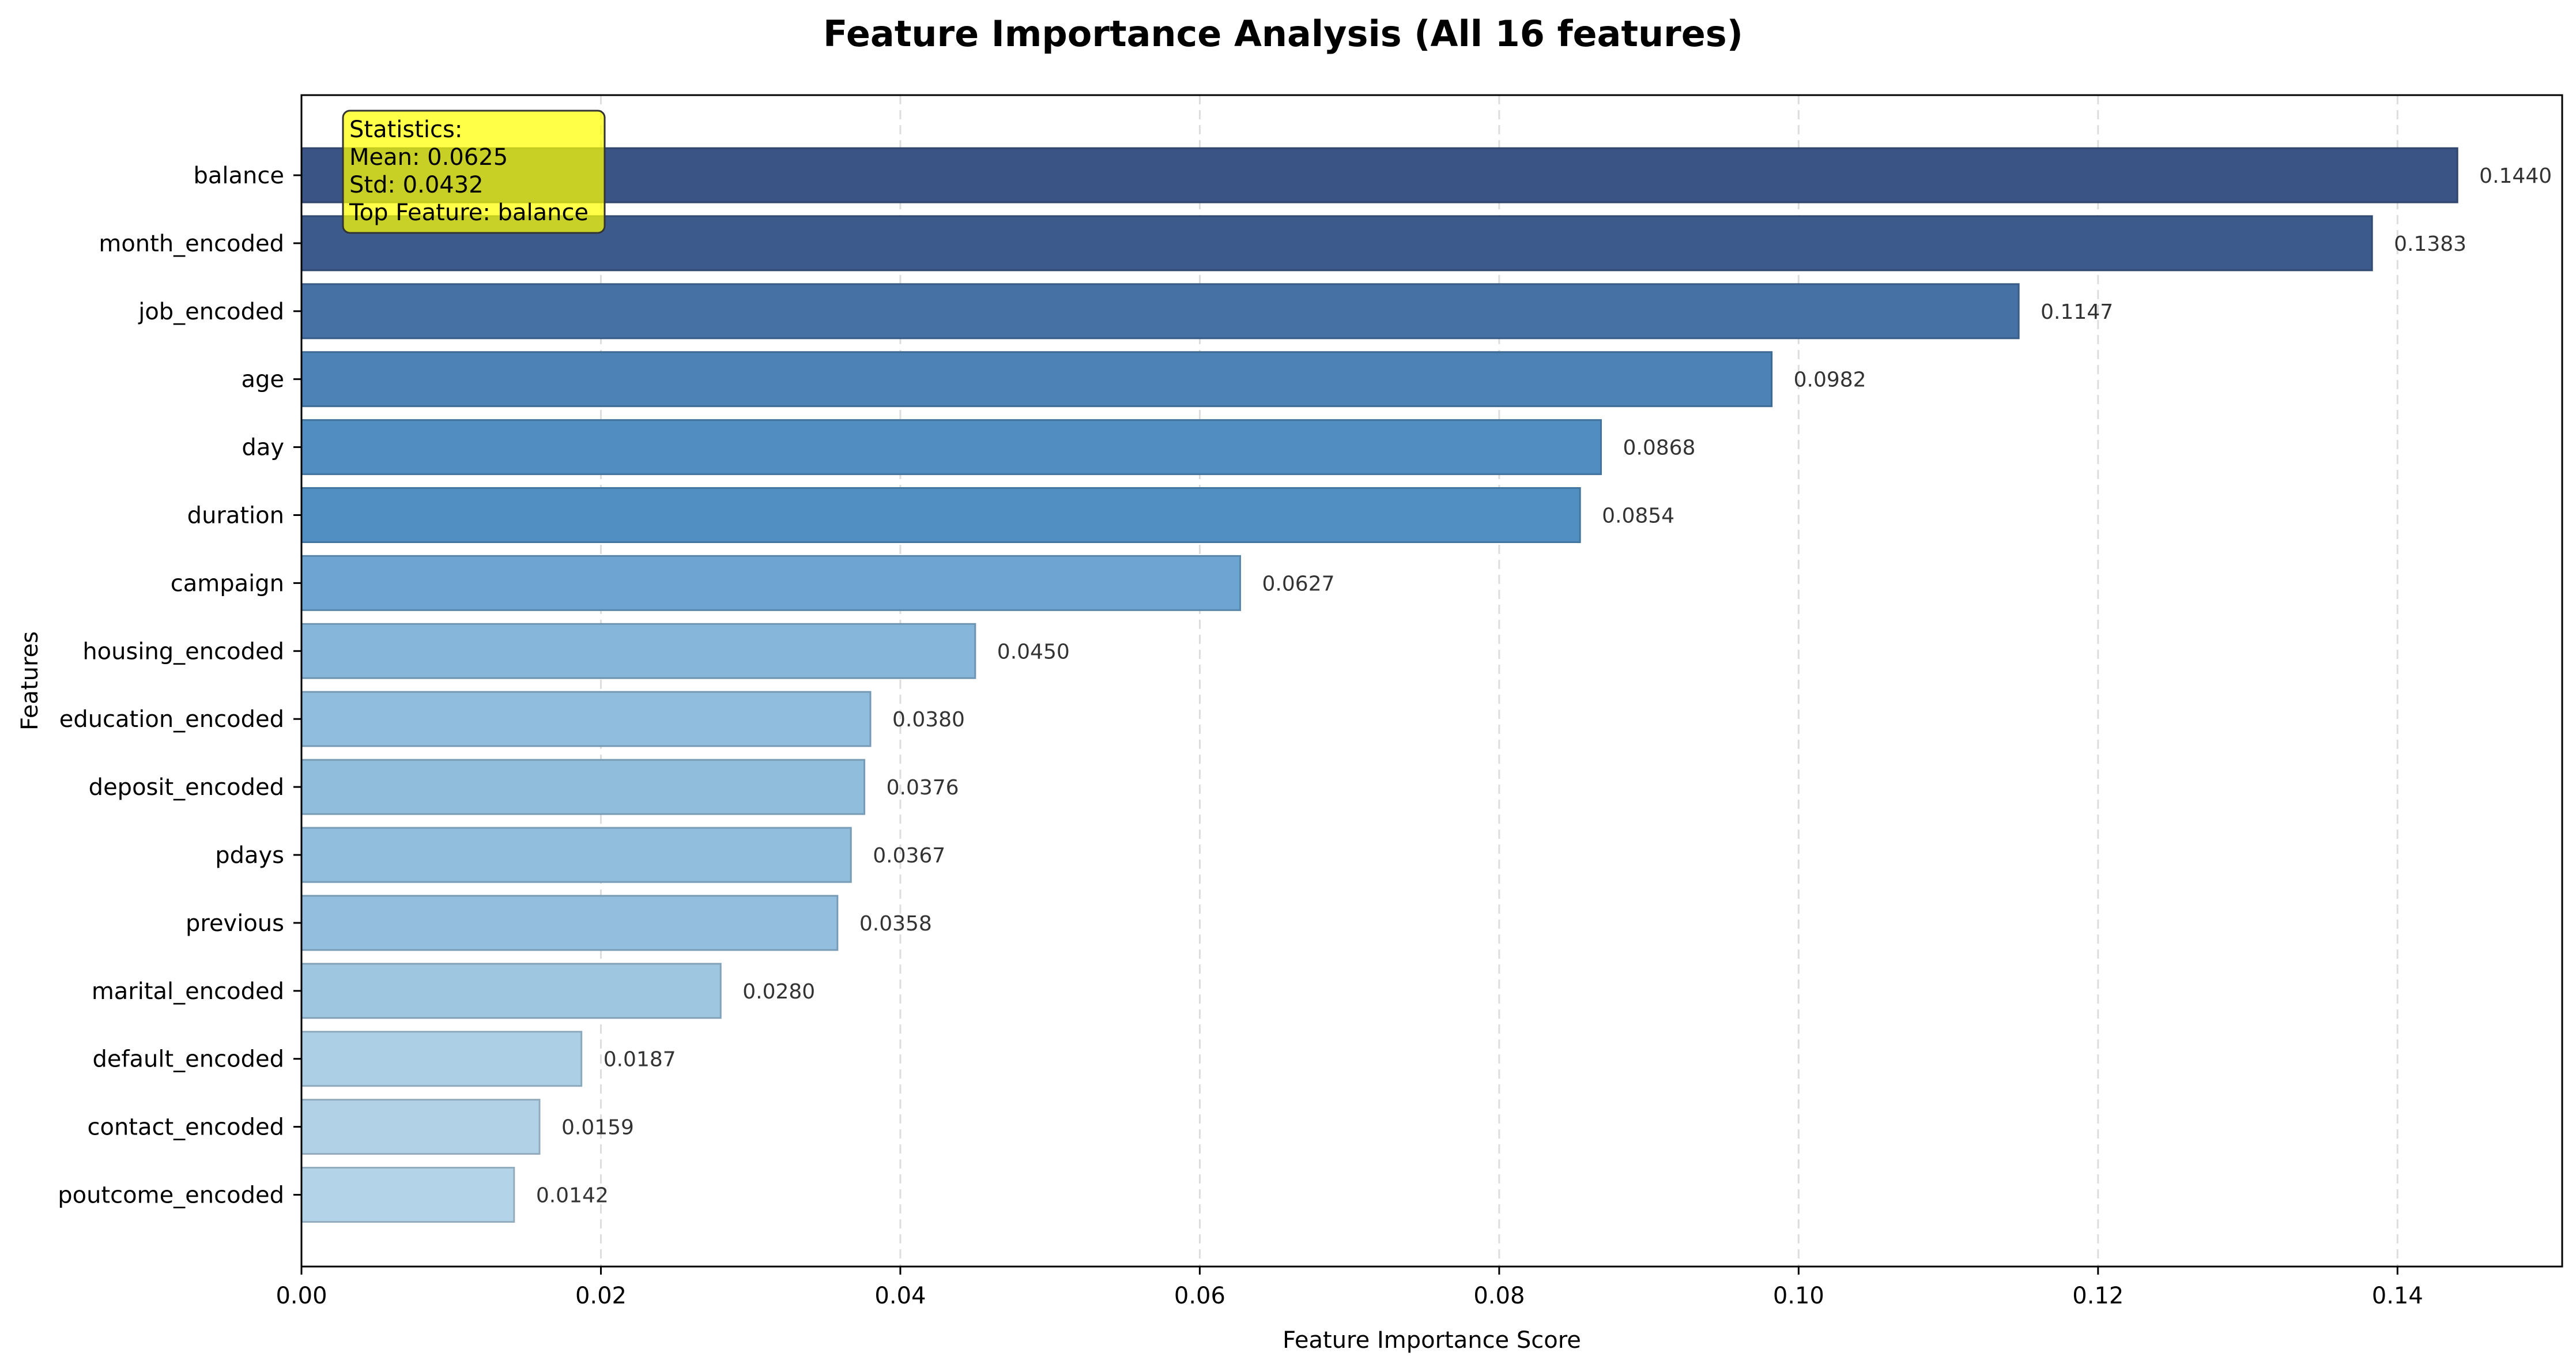 Image resolution: width=2576 pixels, height=1368 pixels. I want to click on y-tick-label-month-encoded: month_encoded, so click(191, 244).